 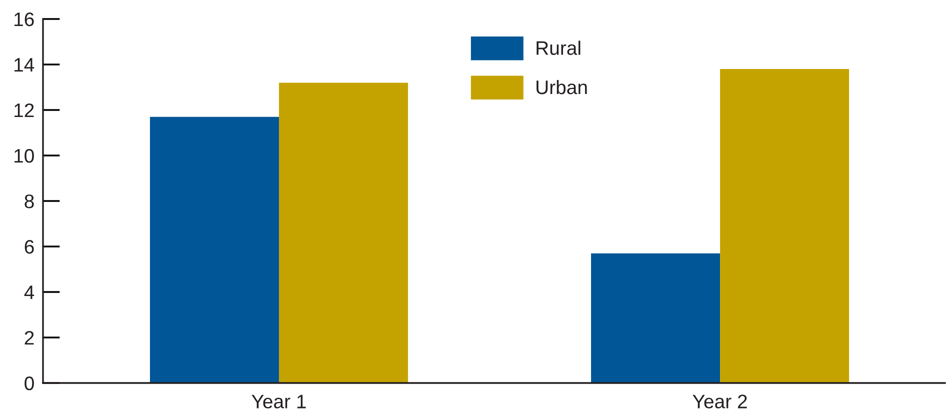 What do you see at coordinates (561, 87) in the screenshot?
I see `legend-label: Urban` at bounding box center [561, 87].